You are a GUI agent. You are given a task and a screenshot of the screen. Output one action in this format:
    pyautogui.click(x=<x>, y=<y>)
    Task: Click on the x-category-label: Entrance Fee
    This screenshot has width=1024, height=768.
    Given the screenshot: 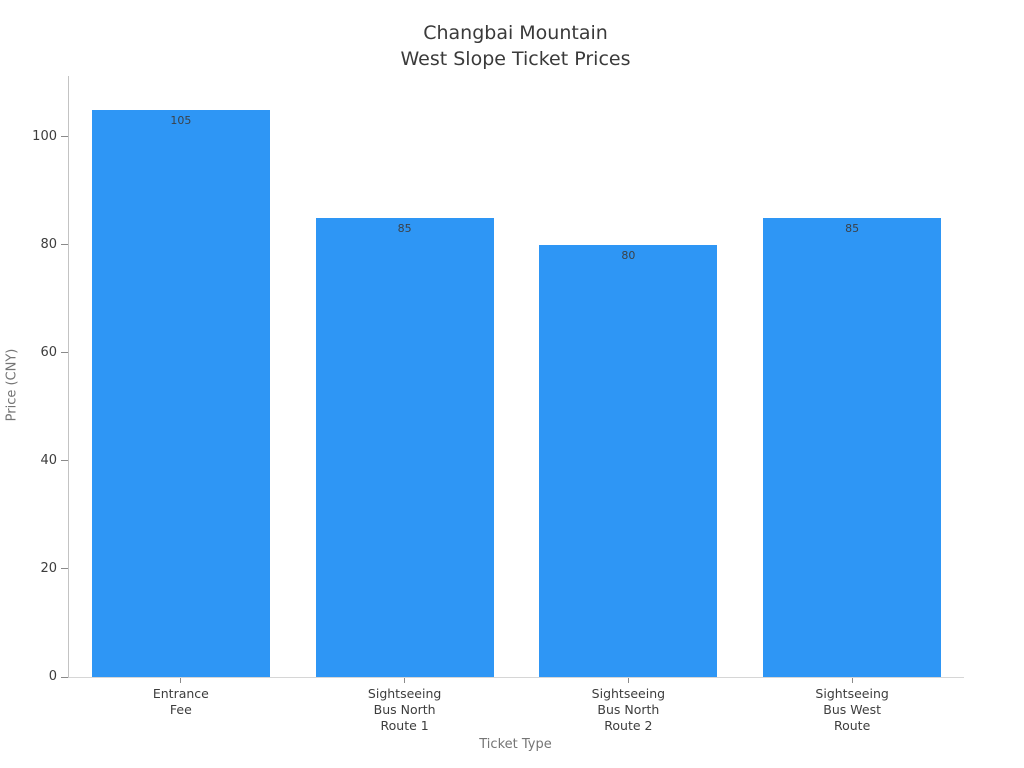 What is the action you would take?
    pyautogui.click(x=180, y=701)
    